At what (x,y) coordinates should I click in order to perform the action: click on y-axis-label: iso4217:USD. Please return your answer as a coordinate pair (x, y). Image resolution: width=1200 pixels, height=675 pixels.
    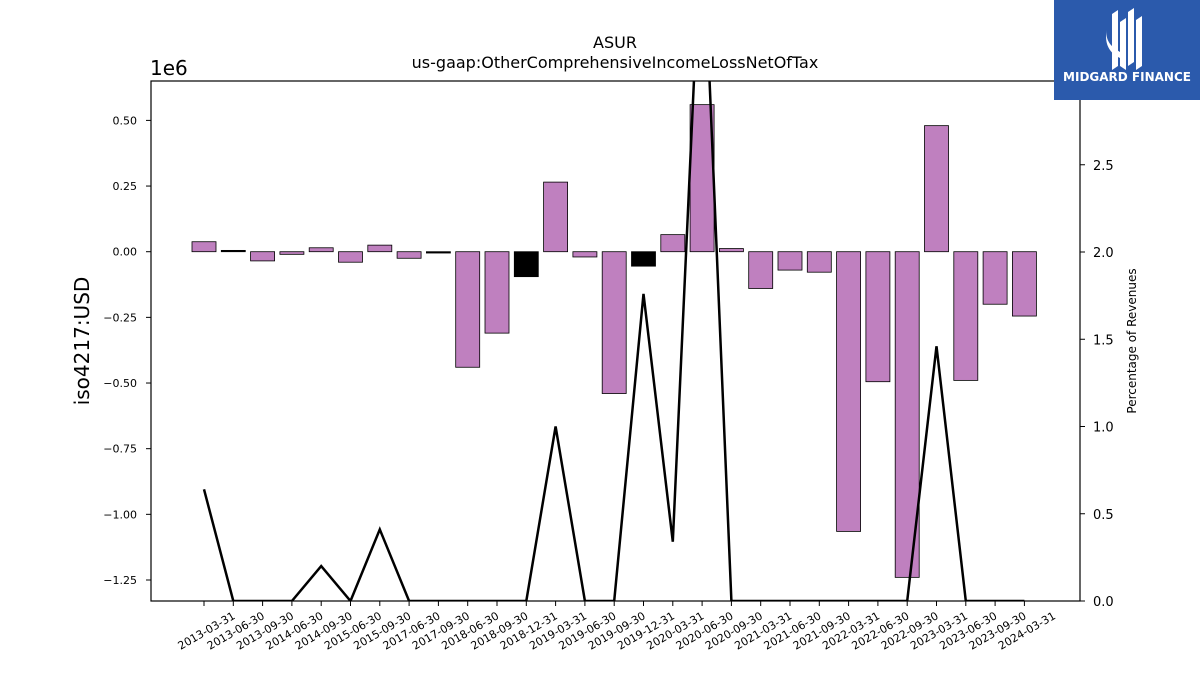
    Looking at the image, I should click on (82, 341).